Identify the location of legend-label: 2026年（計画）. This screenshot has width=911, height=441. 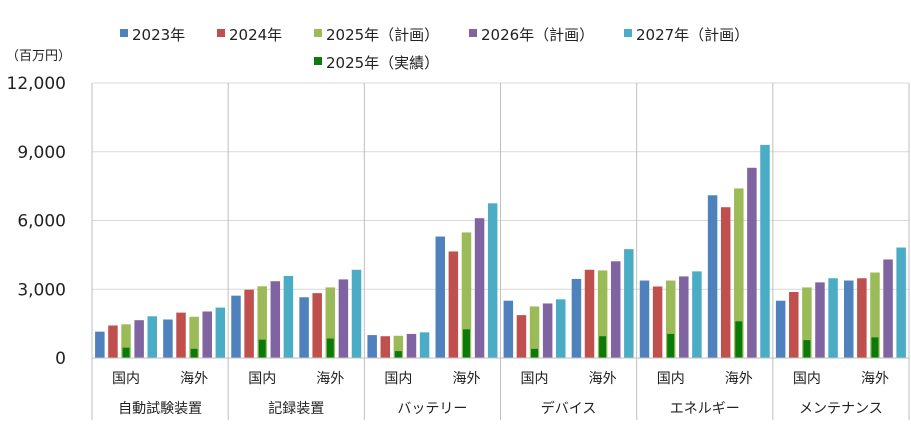
(537, 35).